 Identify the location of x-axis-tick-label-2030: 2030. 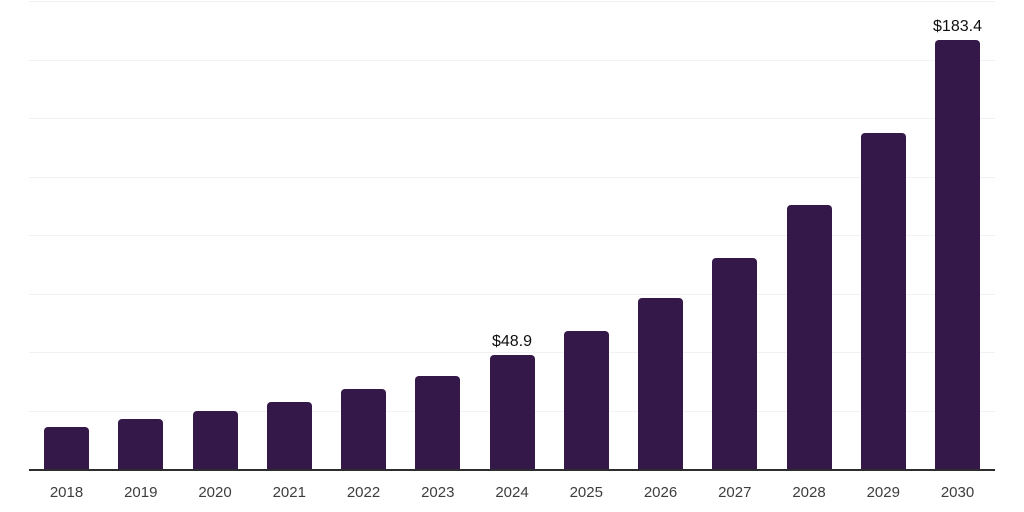
(957, 492).